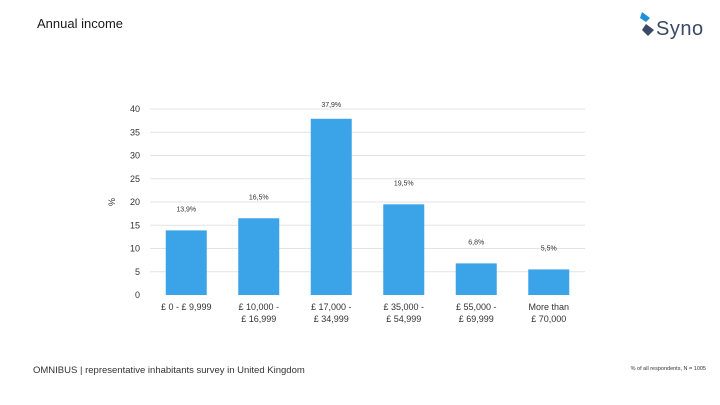 The height and width of the screenshot is (405, 720). What do you see at coordinates (668, 369) in the screenshot?
I see `respondent-base: % of all respondents, N = 1005` at bounding box center [668, 369].